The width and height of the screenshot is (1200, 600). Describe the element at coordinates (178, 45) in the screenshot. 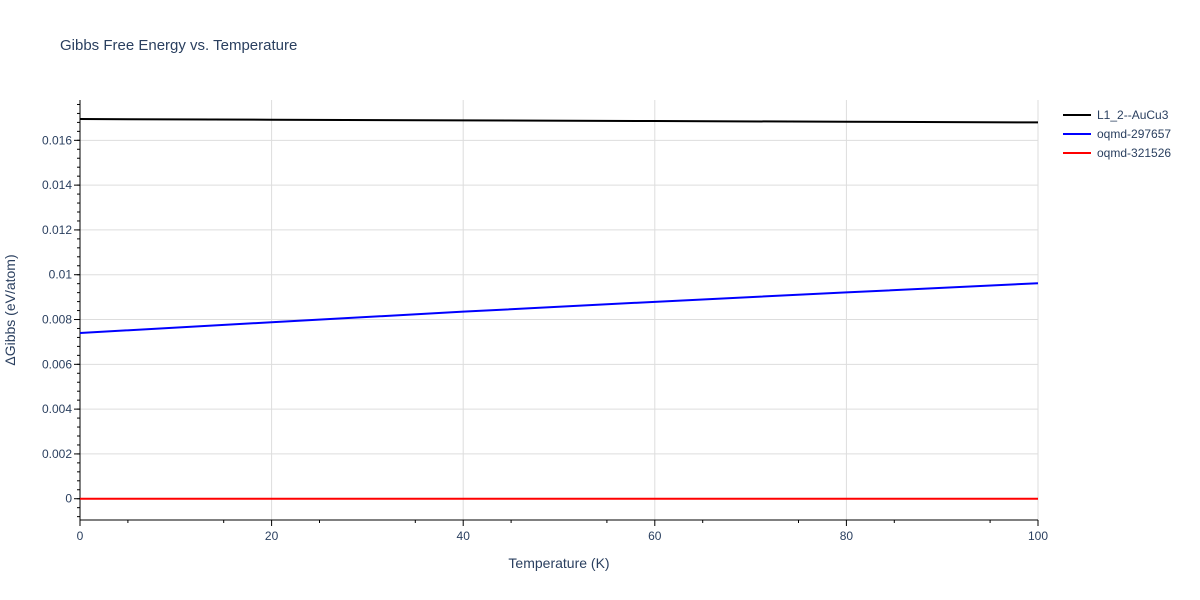

I see `chart-title: Gibbs Free Energy vs. Temperature` at that location.